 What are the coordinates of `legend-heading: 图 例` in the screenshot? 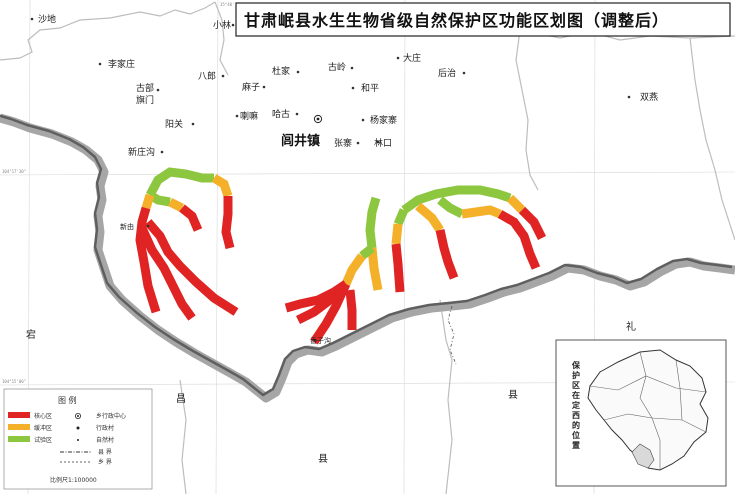 It's located at (67, 400).